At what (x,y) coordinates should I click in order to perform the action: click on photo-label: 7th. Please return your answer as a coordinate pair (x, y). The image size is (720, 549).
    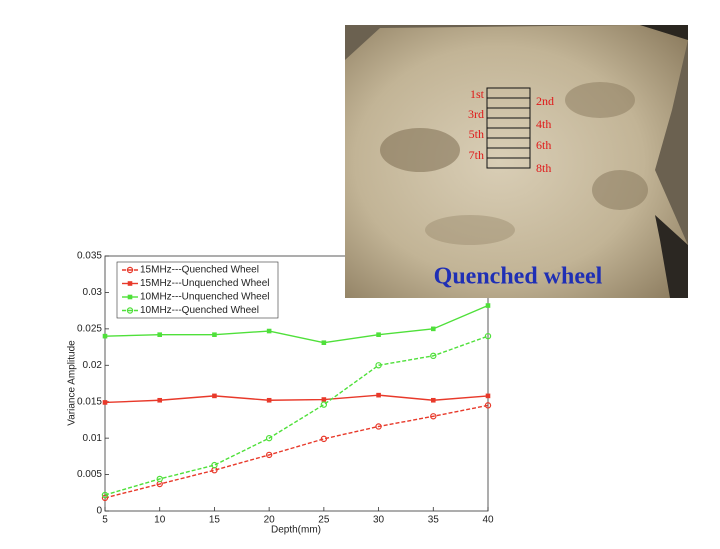
    Looking at the image, I should click on (476, 155).